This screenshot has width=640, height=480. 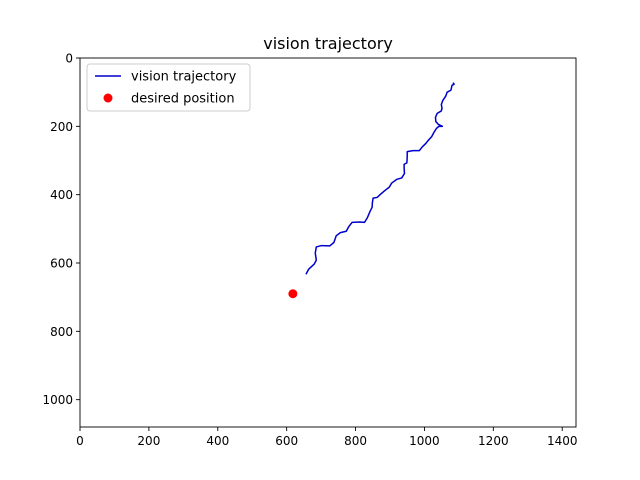 I want to click on y-tick-label: 200, so click(x=61, y=127).